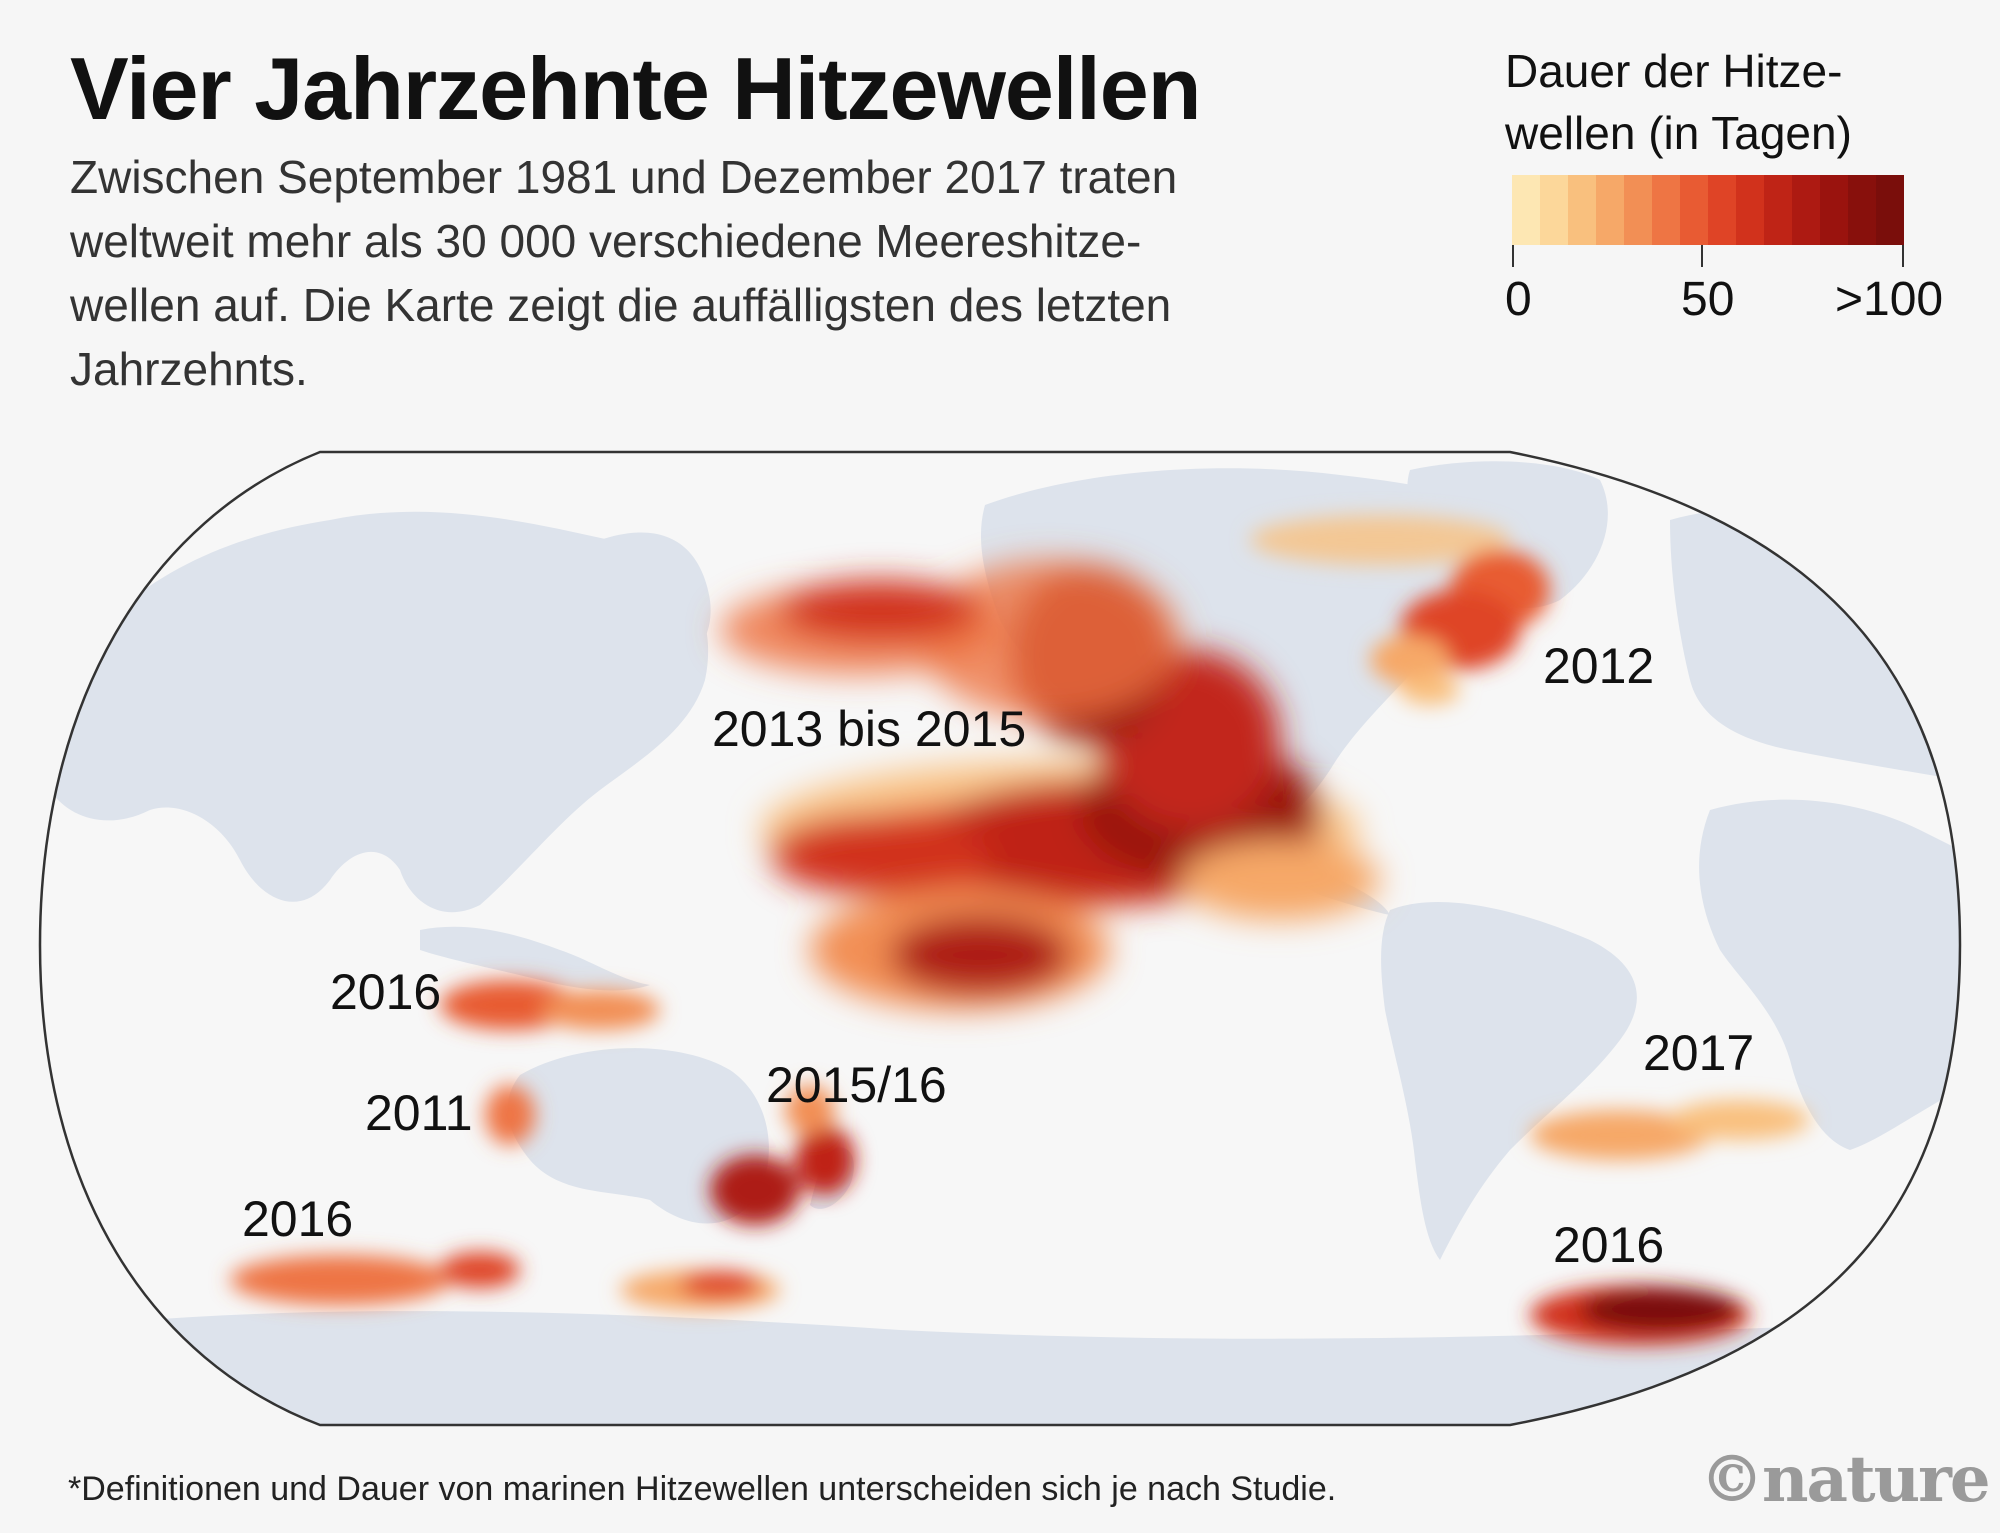 This screenshot has height=1533, width=2000. Describe the element at coordinates (1829, 974) in the screenshot. I see `africa-land` at that location.